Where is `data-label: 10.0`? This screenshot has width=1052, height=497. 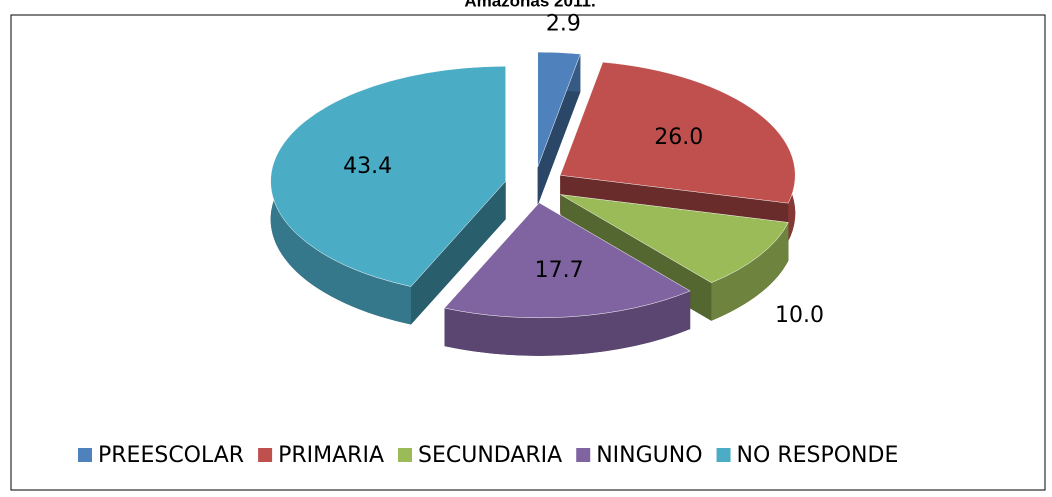
data-label: 10.0 is located at coordinates (799, 315).